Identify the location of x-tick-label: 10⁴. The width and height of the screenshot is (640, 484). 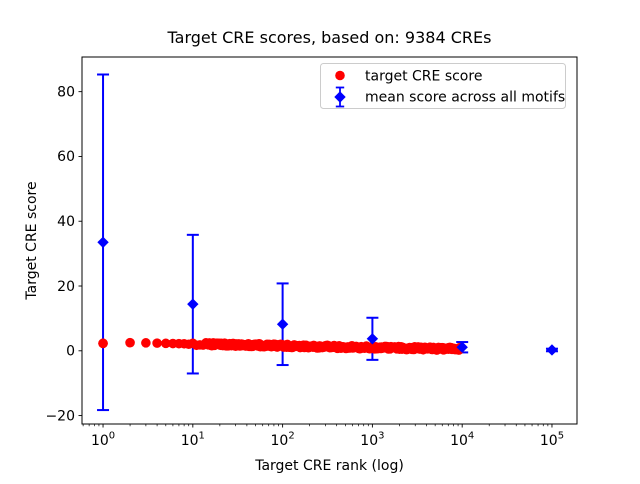
(462, 440).